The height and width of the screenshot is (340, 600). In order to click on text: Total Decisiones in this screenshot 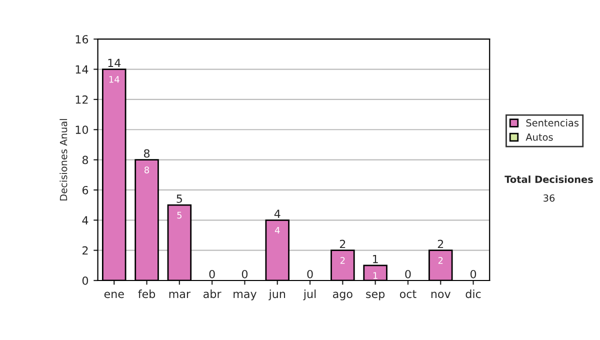, I will do `click(548, 179)`.